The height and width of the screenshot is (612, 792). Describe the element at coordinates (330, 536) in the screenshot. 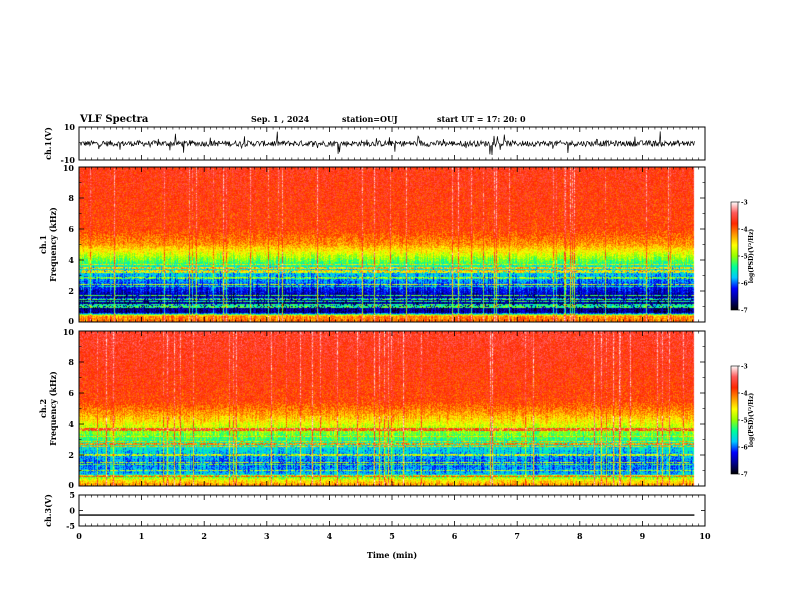

I see `x-tick-label: 4` at that location.